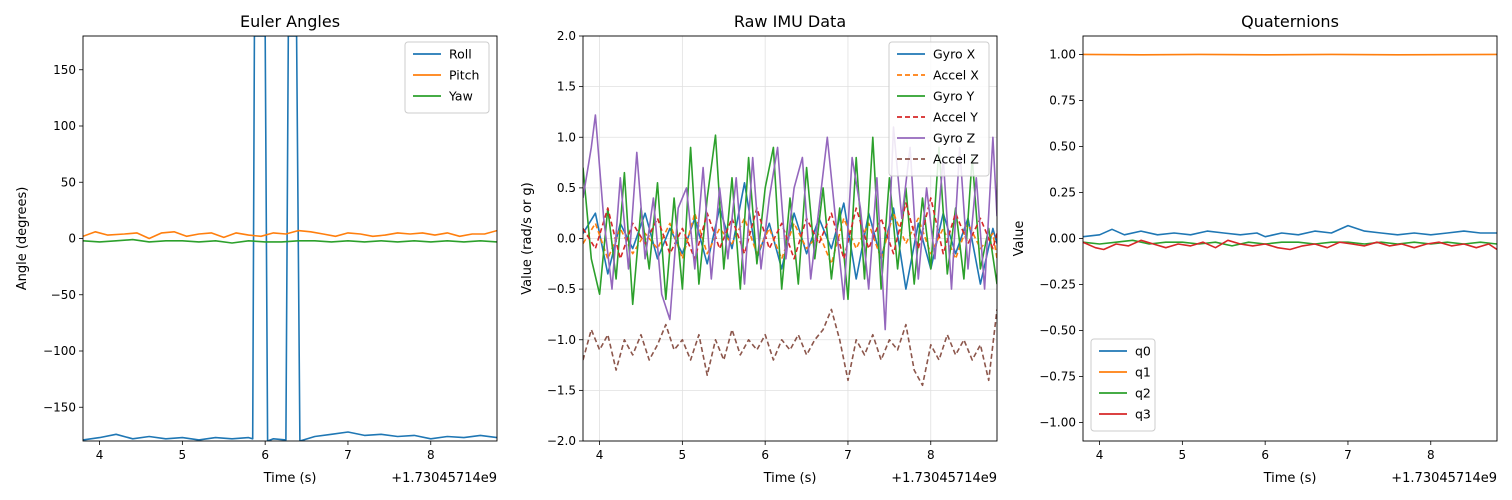 The width and height of the screenshot is (1512, 500). Describe the element at coordinates (956, 75) in the screenshot. I see `legend-label: Accel X` at that location.